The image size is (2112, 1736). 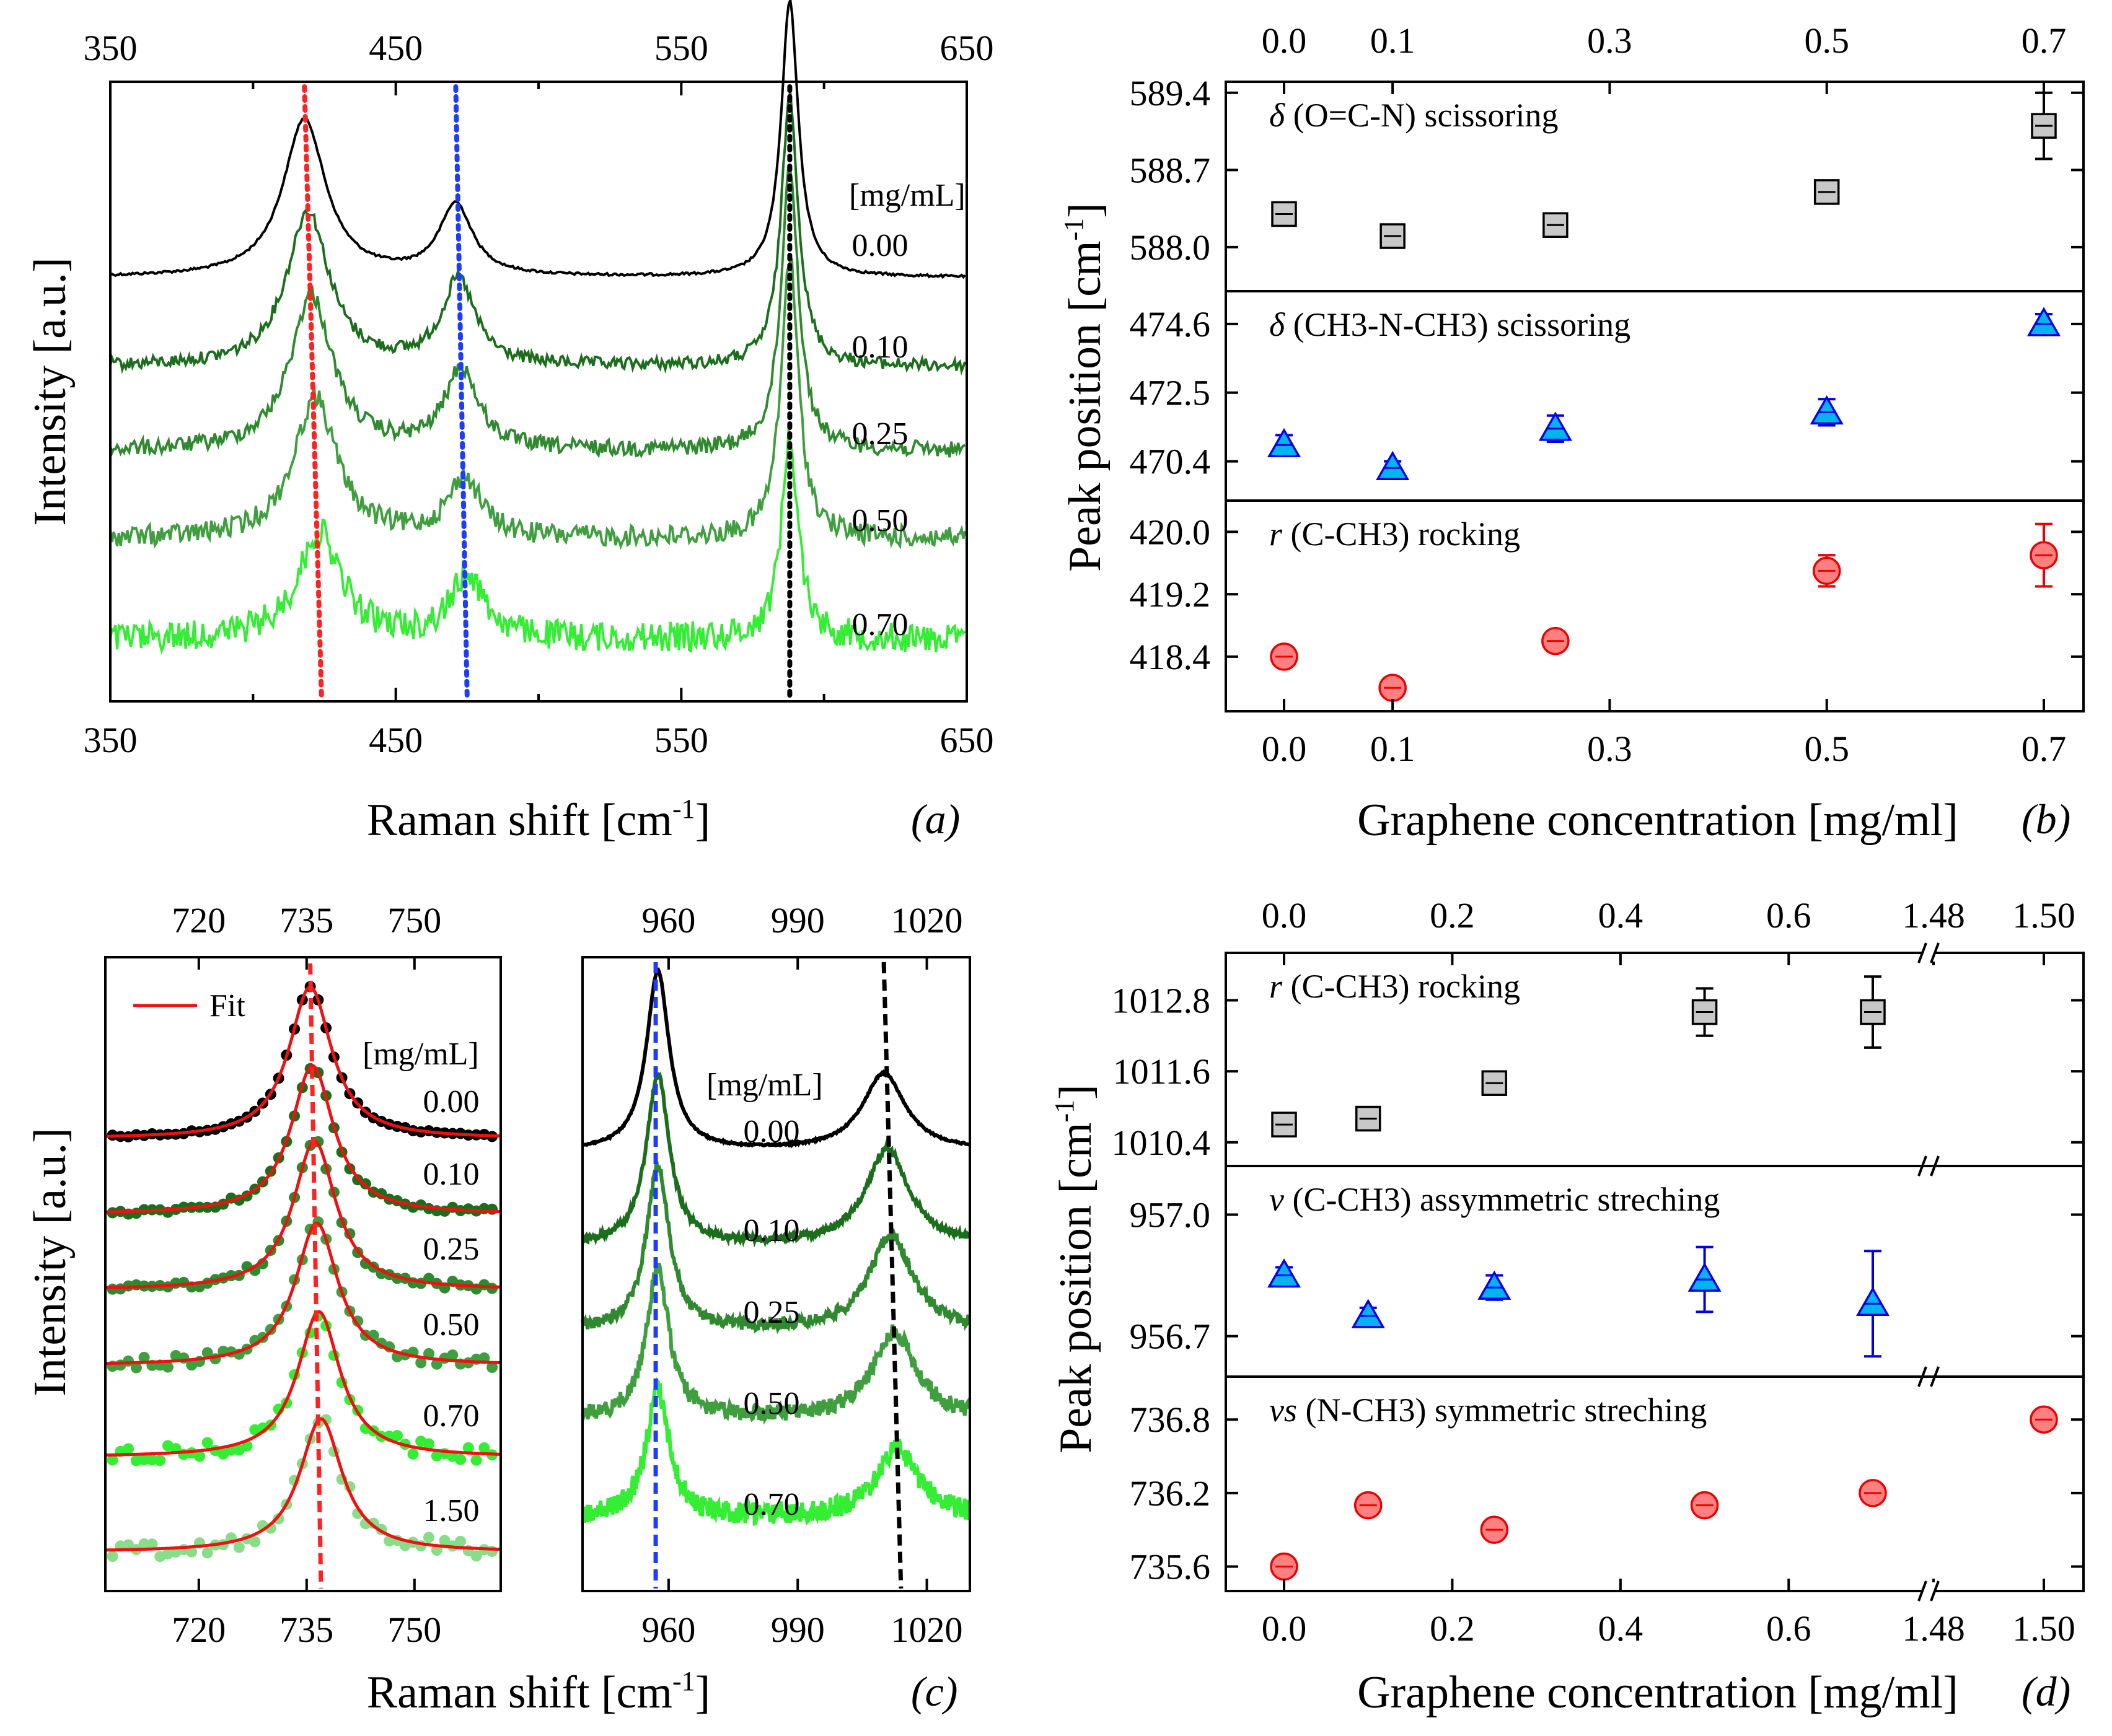 What do you see at coordinates (1284, 1629) in the screenshot?
I see `d-xtick-label-bottom: 0.0` at bounding box center [1284, 1629].